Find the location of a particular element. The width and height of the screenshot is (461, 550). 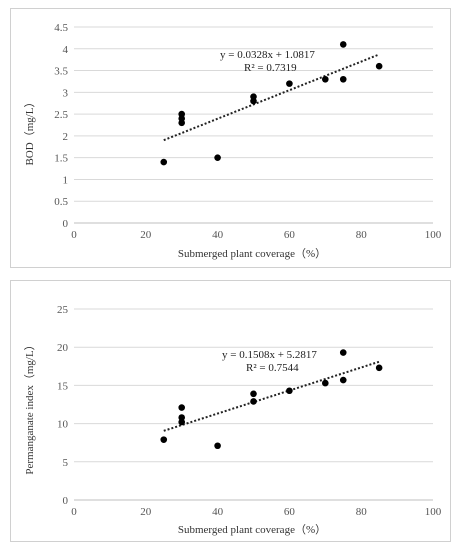

permanganate-y-tick-label: 0 is located at coordinates (66, 501).